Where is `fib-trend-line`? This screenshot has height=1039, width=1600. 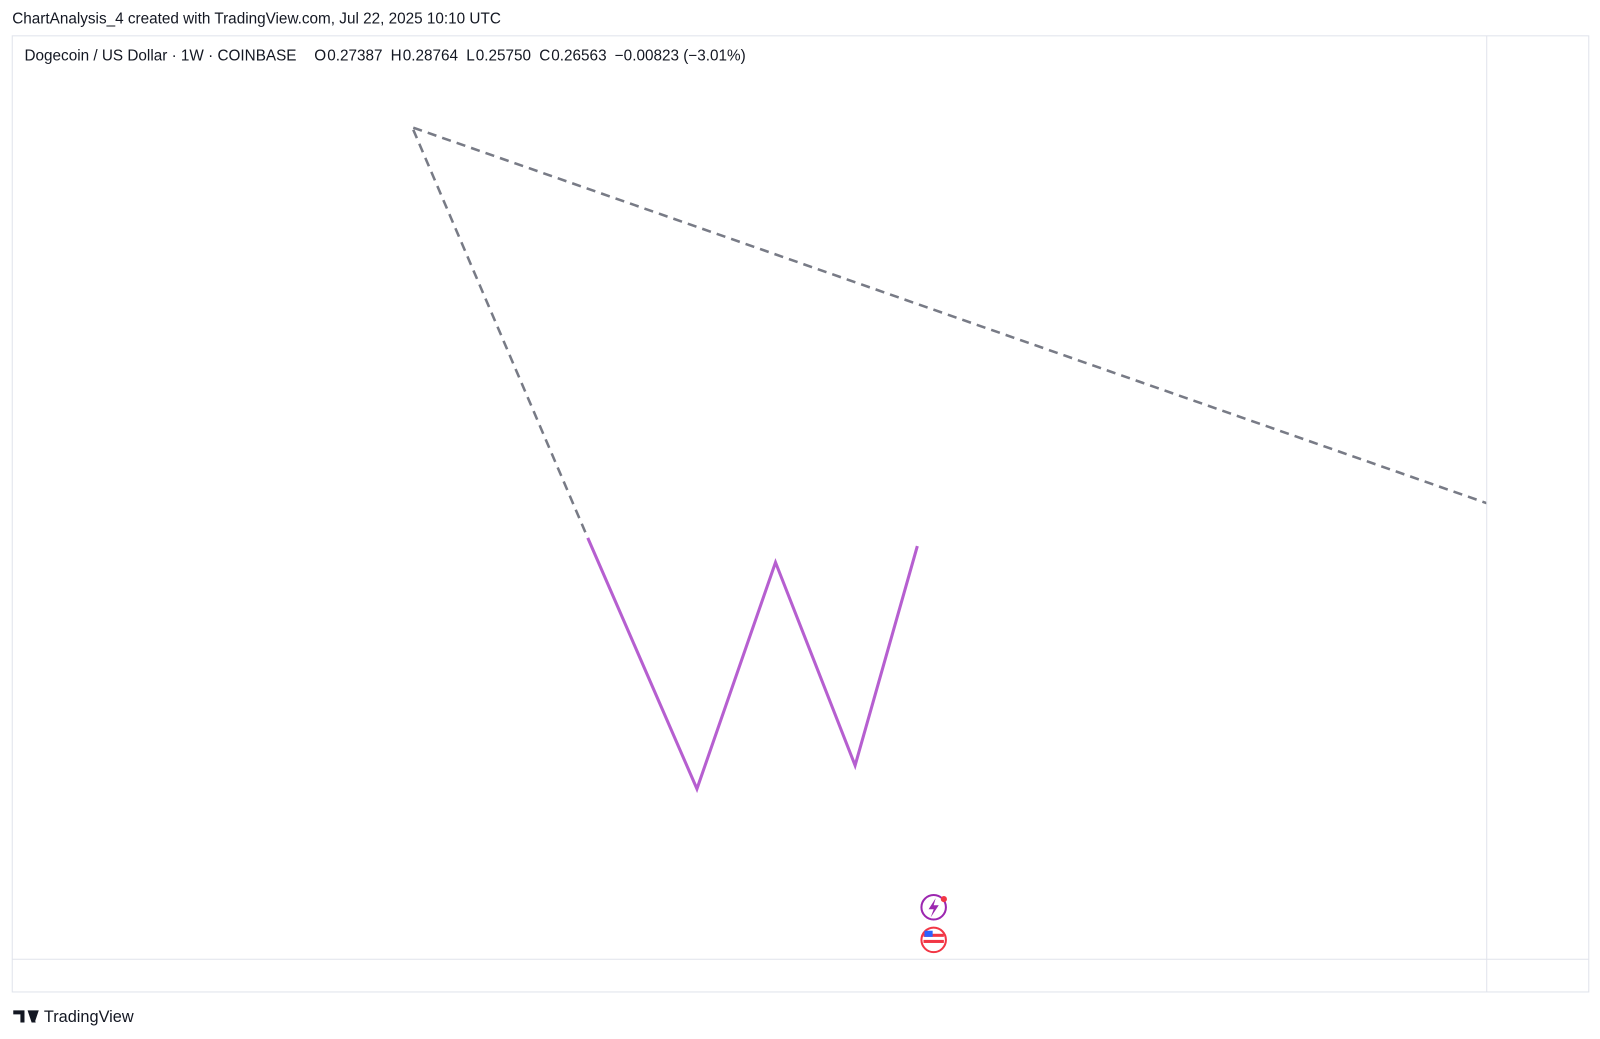
fib-trend-line is located at coordinates (500, 334).